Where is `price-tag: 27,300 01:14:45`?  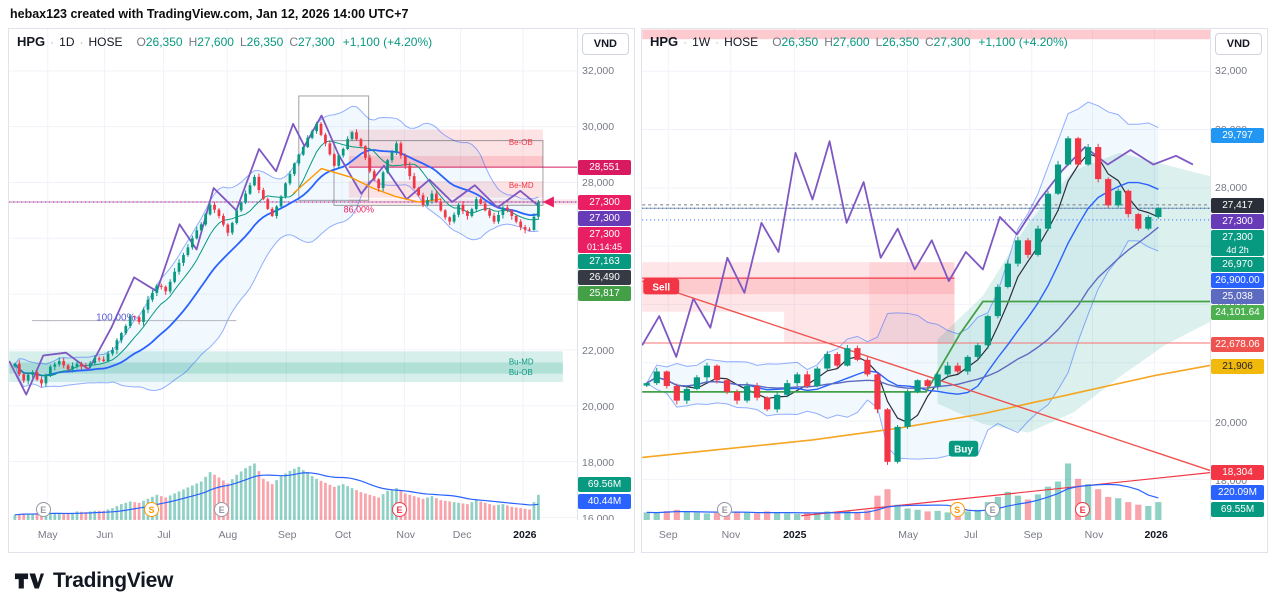 price-tag: 27,300 01:14:45 is located at coordinates (604, 240).